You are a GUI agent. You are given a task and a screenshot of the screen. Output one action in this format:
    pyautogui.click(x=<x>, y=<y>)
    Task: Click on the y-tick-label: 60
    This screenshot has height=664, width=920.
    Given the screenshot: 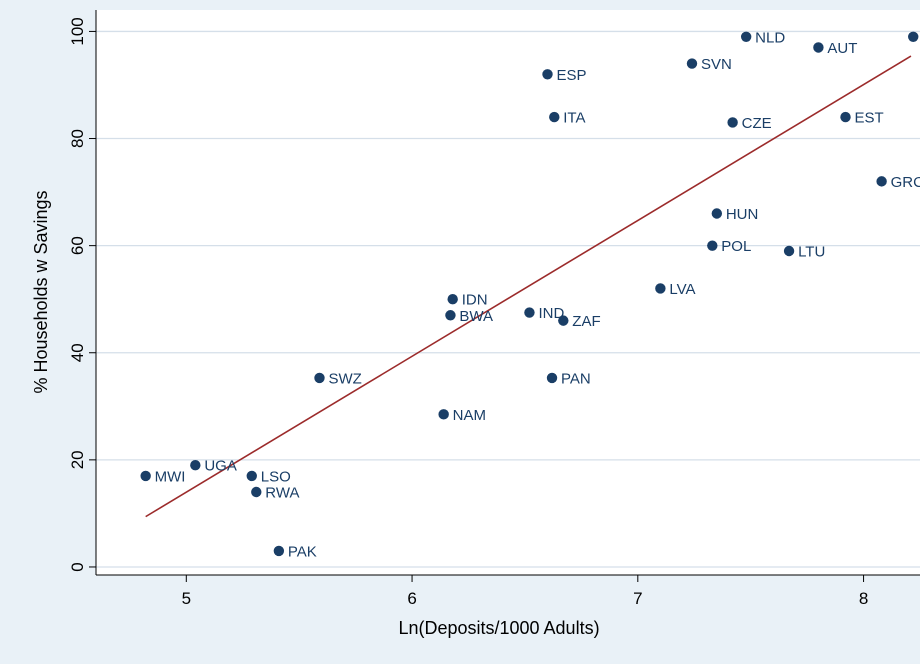 What is the action you would take?
    pyautogui.click(x=77, y=245)
    